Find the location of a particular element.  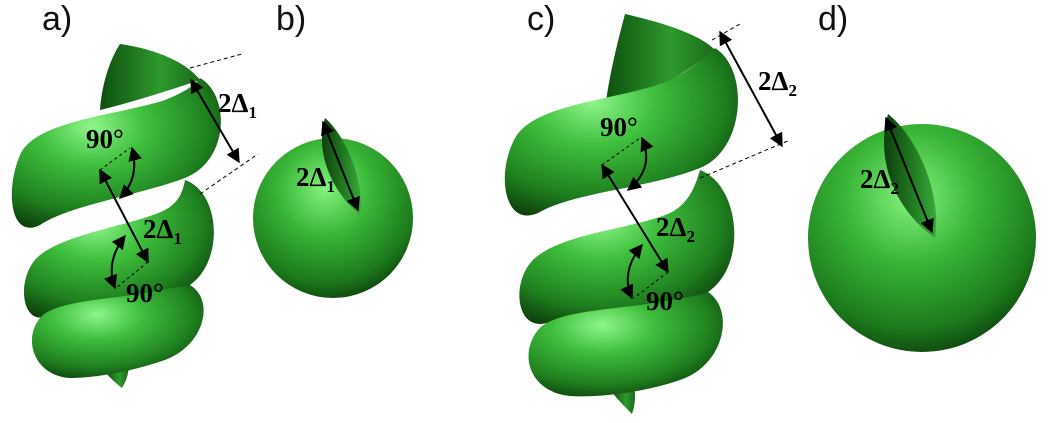

panel-label-b: b) is located at coordinates (291, 19).